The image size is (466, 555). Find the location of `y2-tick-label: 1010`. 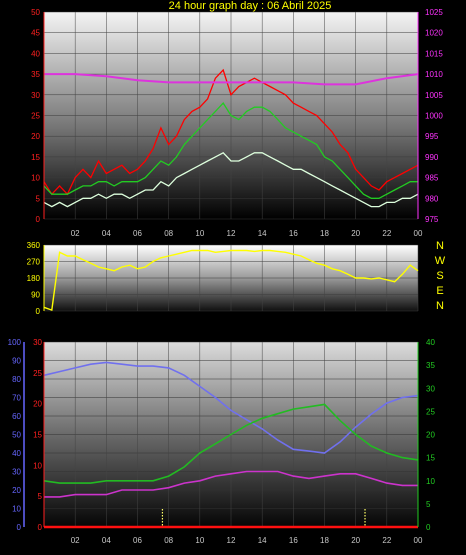

y2-tick-label: 1010 is located at coordinates (434, 74).